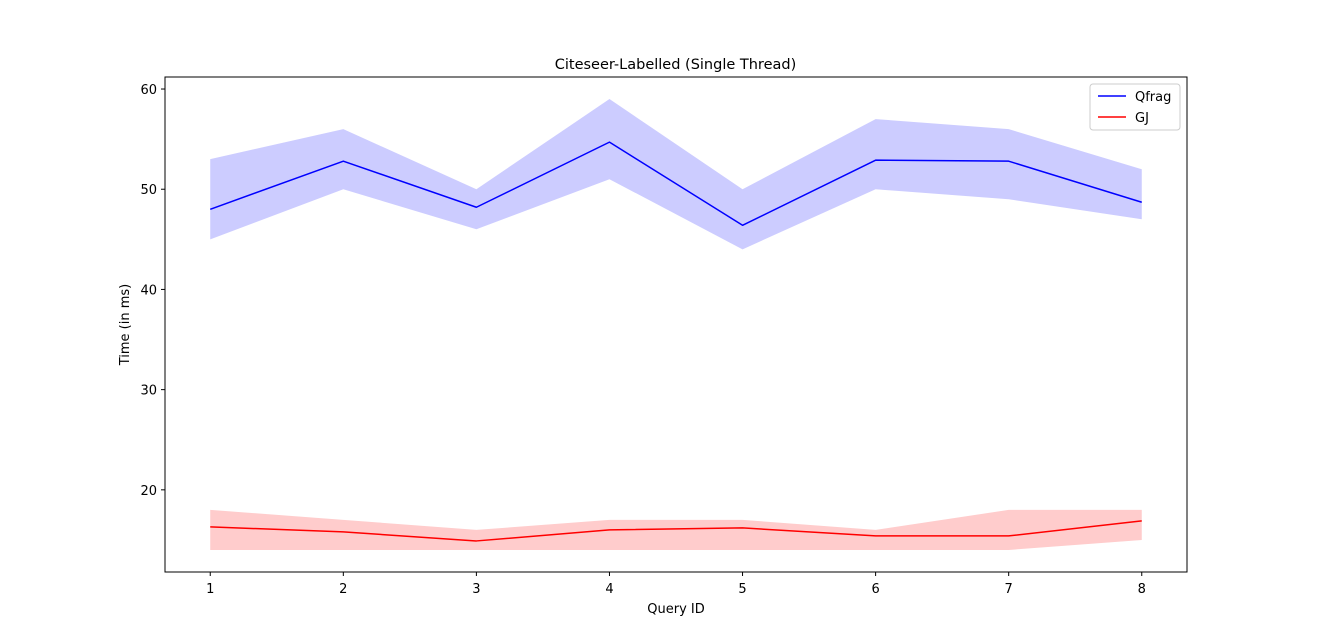 The width and height of the screenshot is (1319, 643). I want to click on y-axis-label: Time (in ms), so click(125, 325).